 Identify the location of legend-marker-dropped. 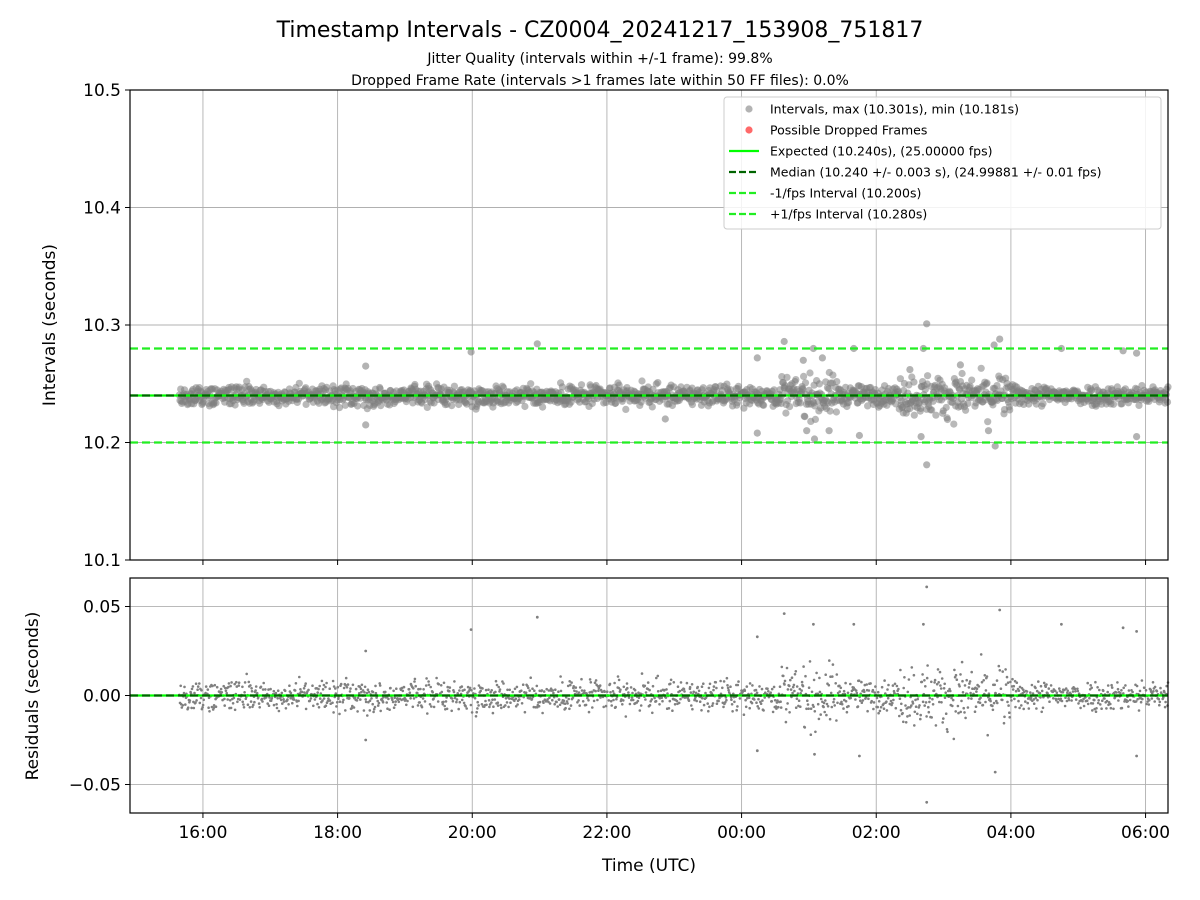
(749, 130).